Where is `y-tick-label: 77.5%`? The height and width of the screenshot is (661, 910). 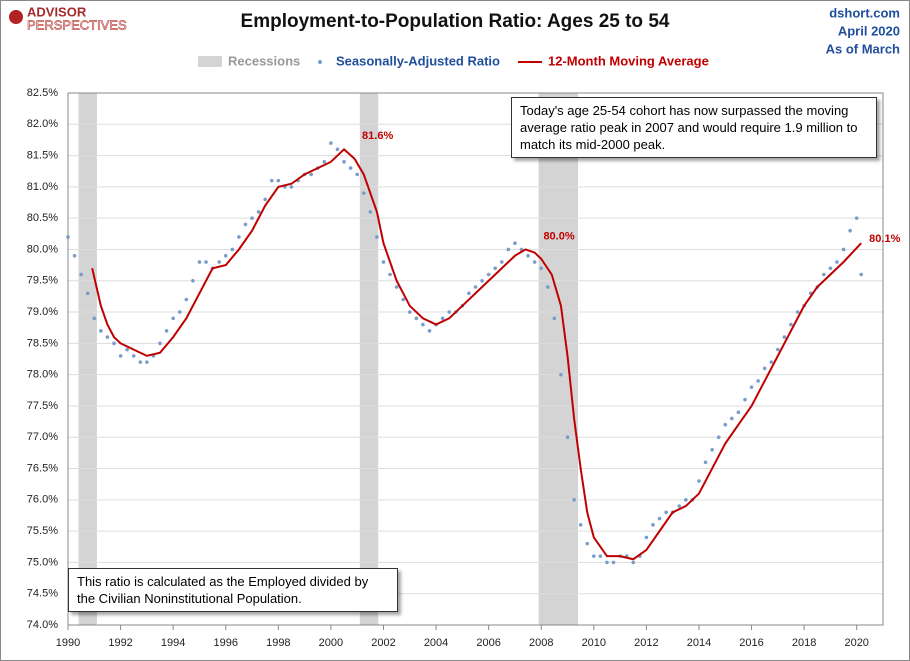 y-tick-label: 77.5% is located at coordinates (42, 406).